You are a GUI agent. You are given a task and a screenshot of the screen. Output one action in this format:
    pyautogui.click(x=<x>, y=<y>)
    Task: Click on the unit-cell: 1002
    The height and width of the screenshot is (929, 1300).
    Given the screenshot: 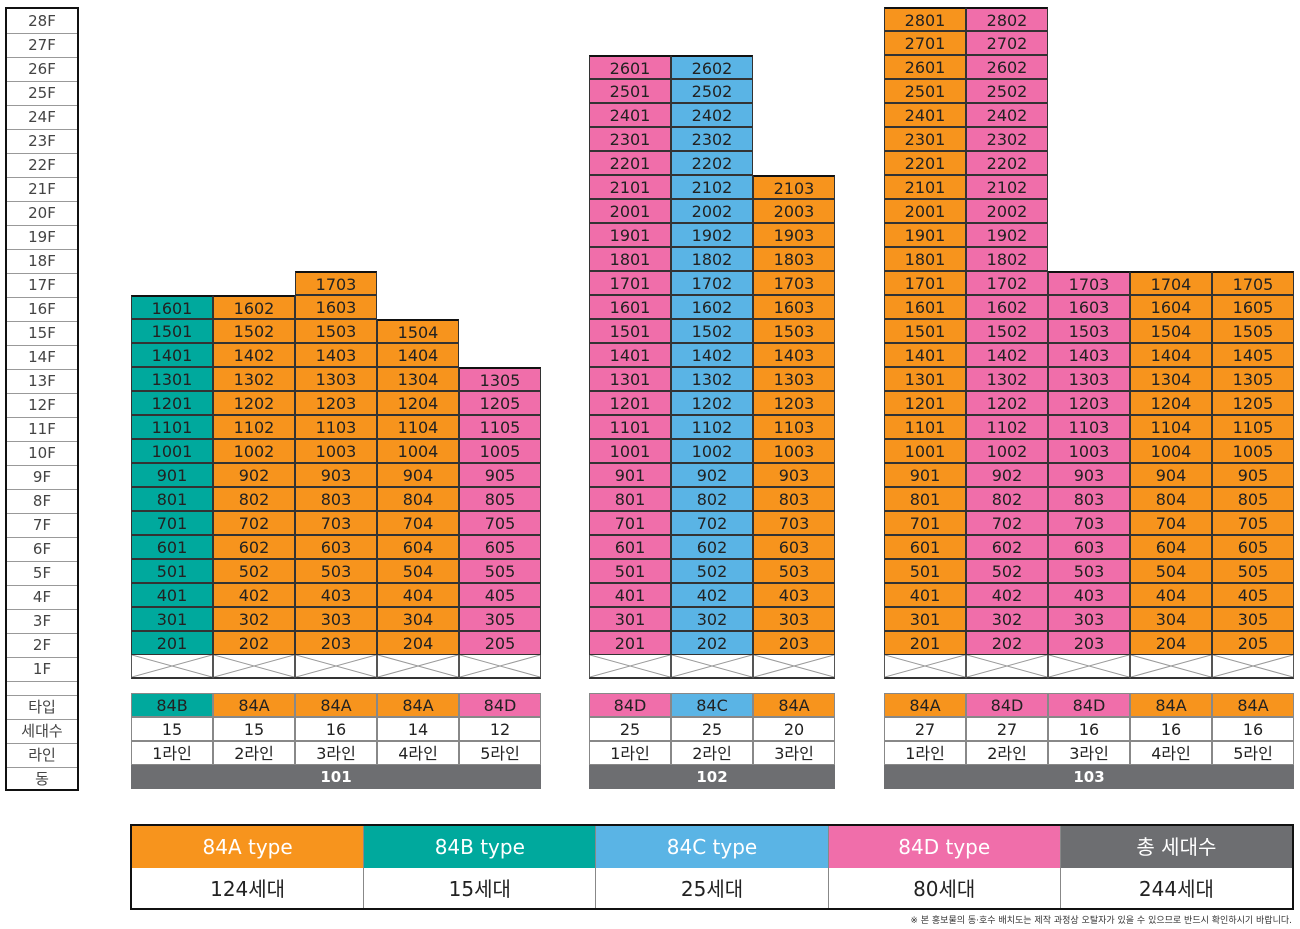 What is the action you would take?
    pyautogui.click(x=712, y=451)
    